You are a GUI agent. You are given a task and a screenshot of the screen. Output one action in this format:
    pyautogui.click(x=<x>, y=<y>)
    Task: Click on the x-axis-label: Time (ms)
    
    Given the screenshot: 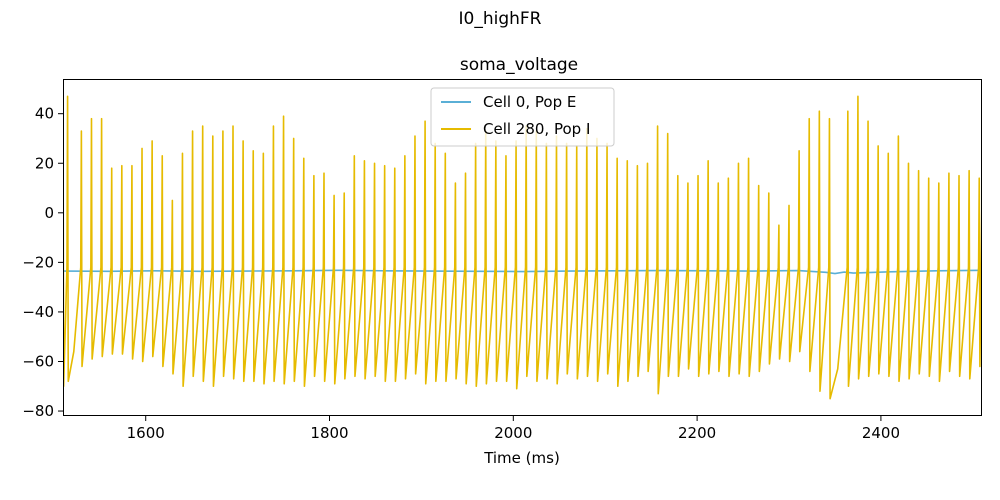 What is the action you would take?
    pyautogui.click(x=521, y=458)
    